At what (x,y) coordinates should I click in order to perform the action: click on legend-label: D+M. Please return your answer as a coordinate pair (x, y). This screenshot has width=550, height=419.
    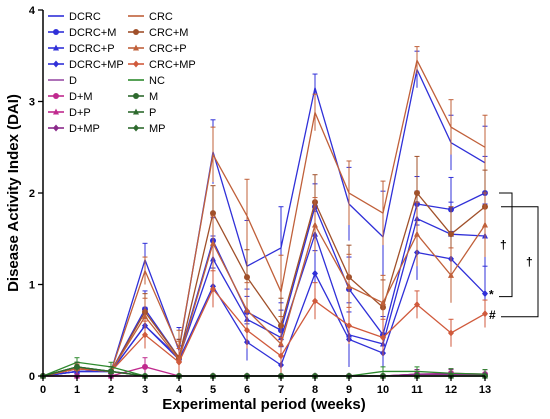
    Looking at the image, I should click on (81, 97).